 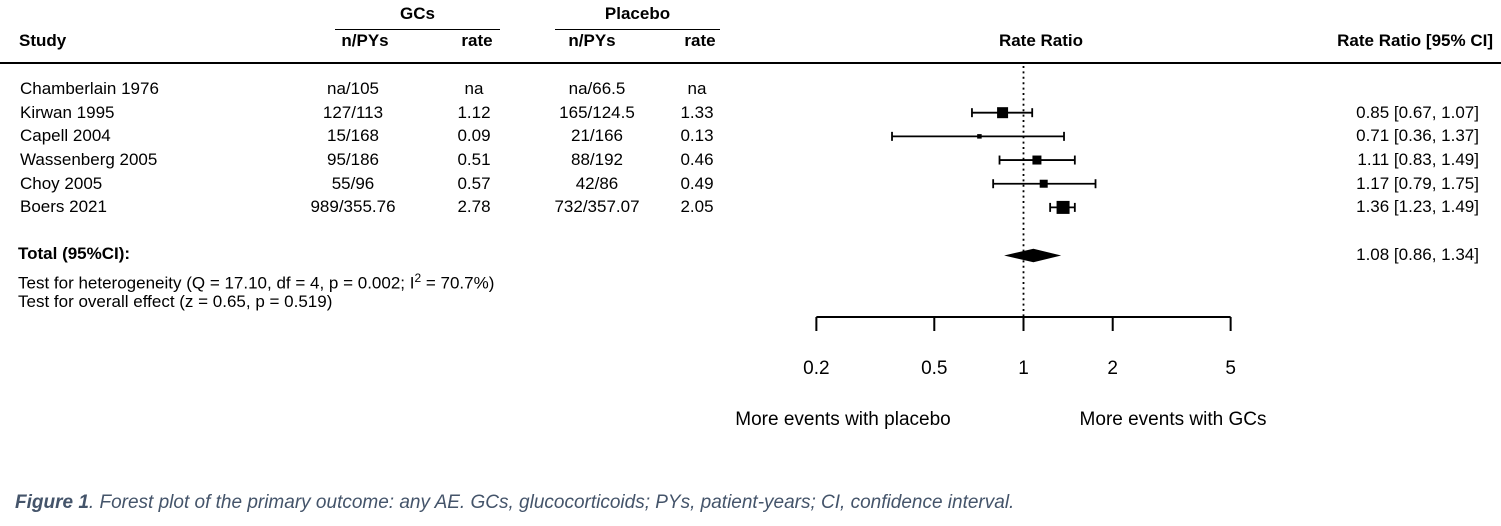 I want to click on placebo-npys-value: 42/86, so click(x=597, y=183).